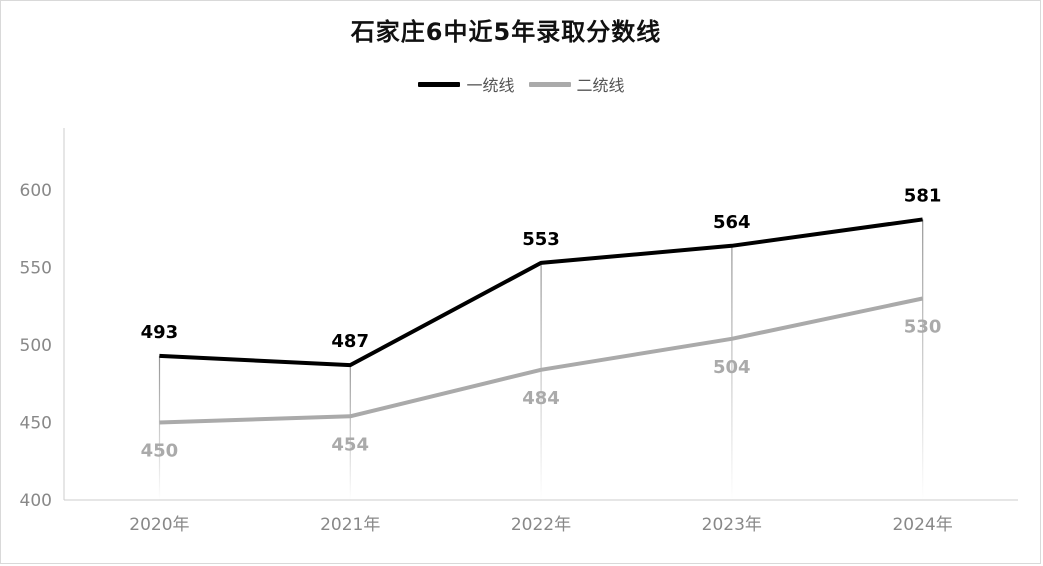  What do you see at coordinates (506, 32) in the screenshot?
I see `chart-title: 石家庄6中近5年录取分数线` at bounding box center [506, 32].